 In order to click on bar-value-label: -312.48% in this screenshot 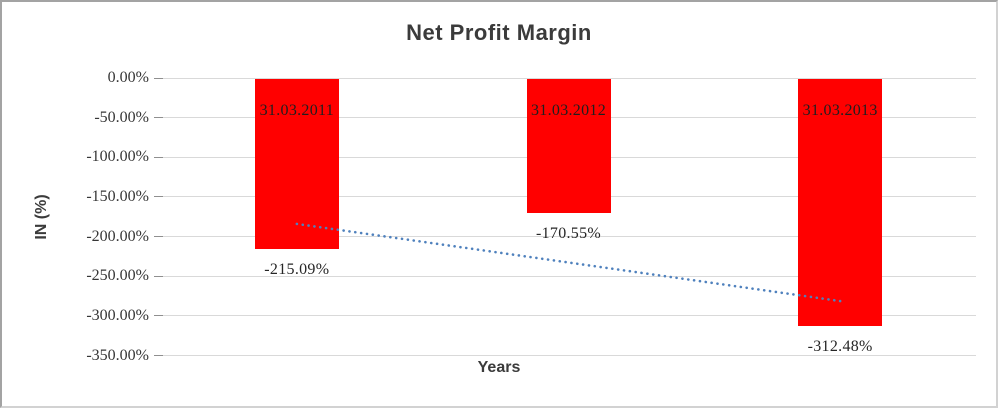, I will do `click(840, 346)`.